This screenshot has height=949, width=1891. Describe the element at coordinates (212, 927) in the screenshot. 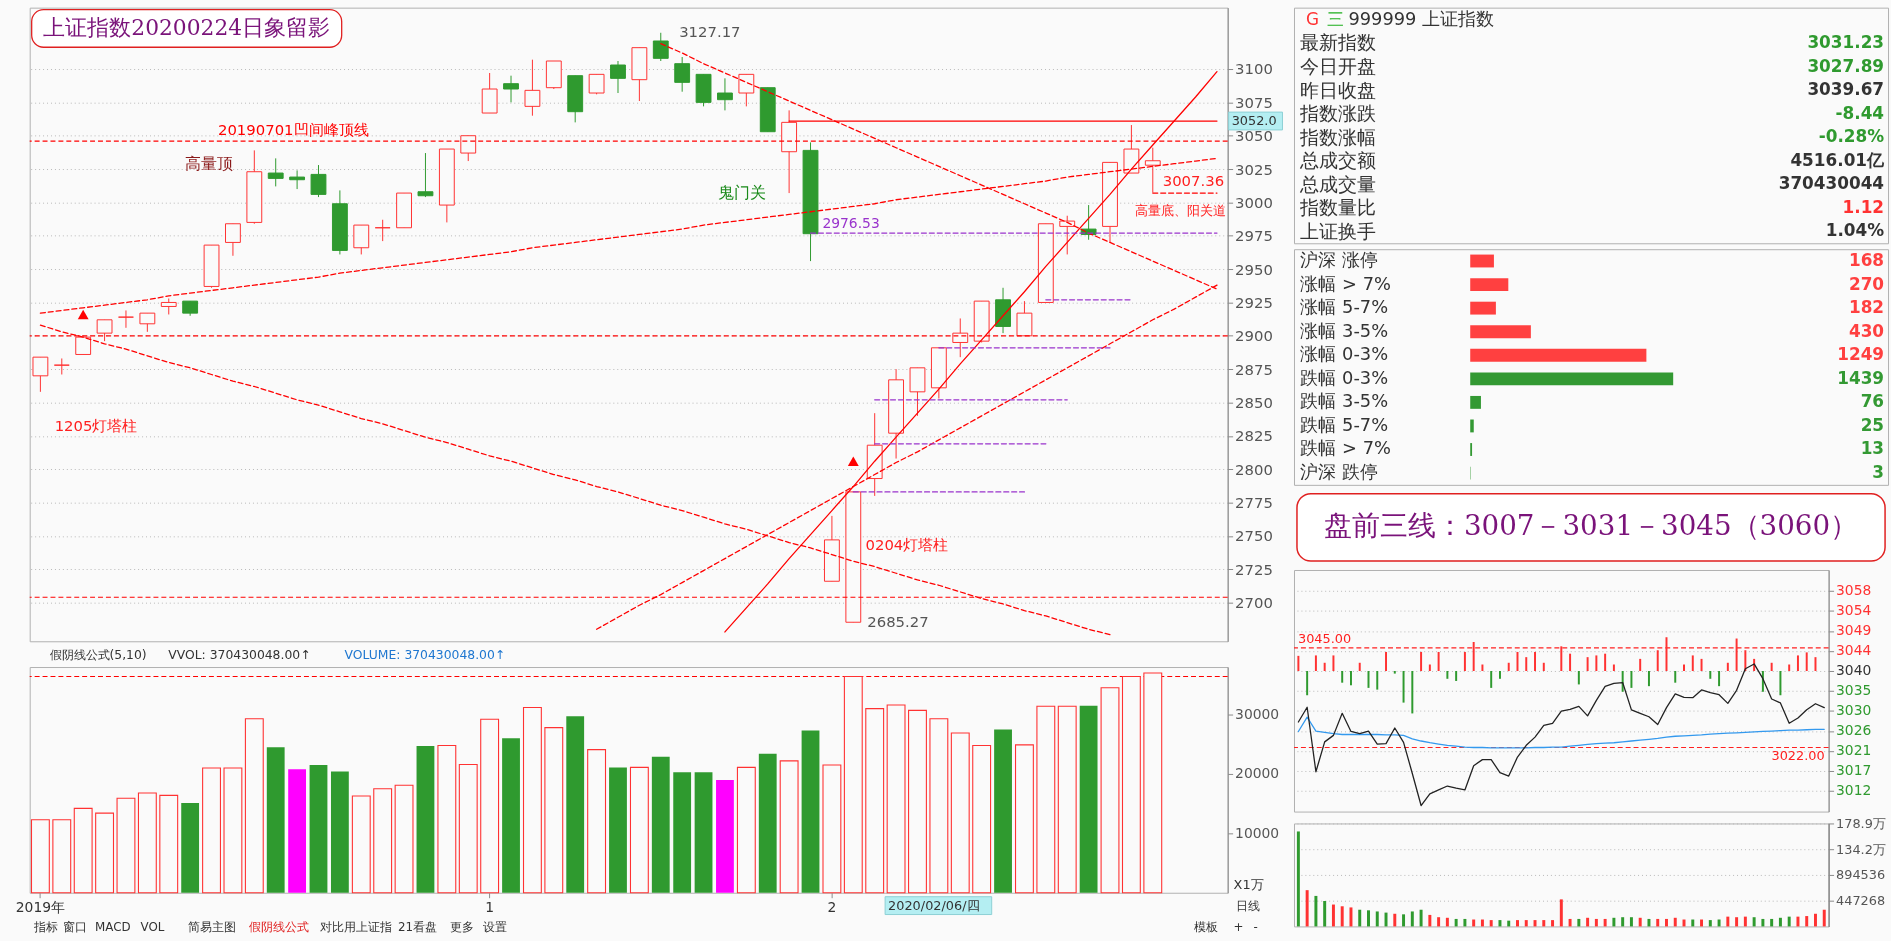

I see `text: 简易主图` at that location.